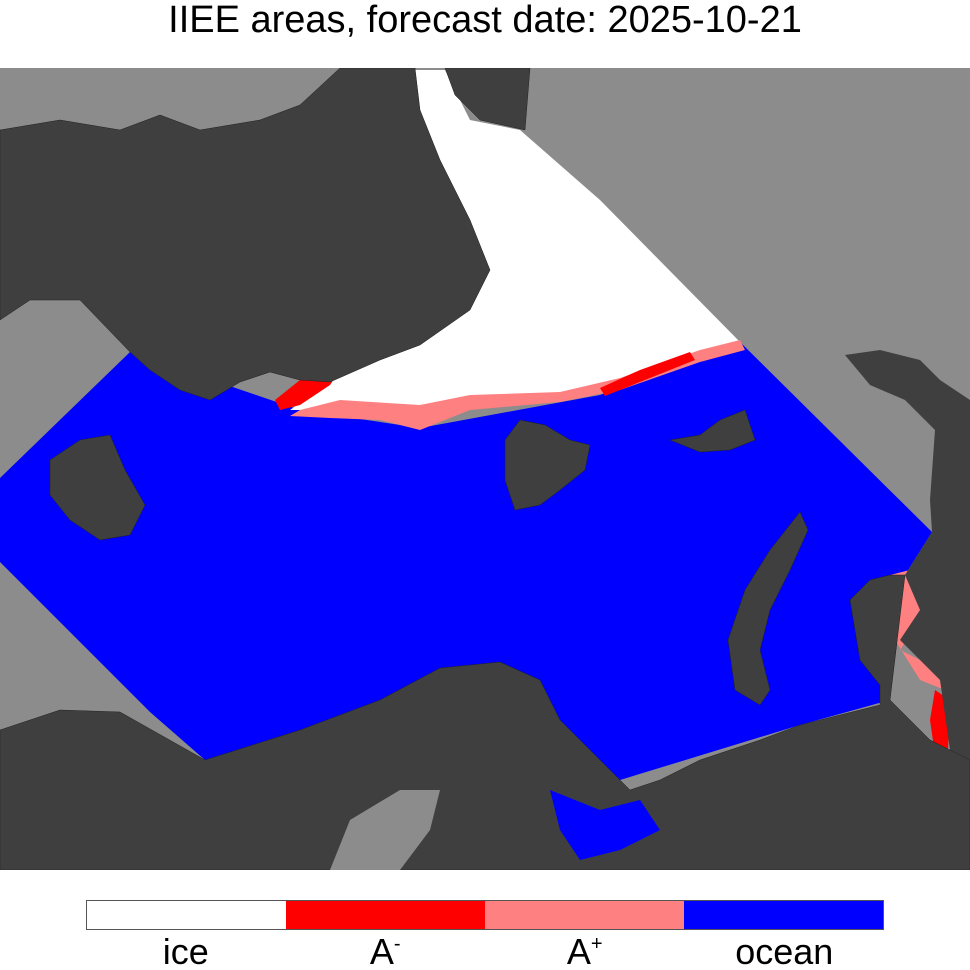 The image size is (970, 970). I want to click on legend-label-base: ocean, so click(784, 950).